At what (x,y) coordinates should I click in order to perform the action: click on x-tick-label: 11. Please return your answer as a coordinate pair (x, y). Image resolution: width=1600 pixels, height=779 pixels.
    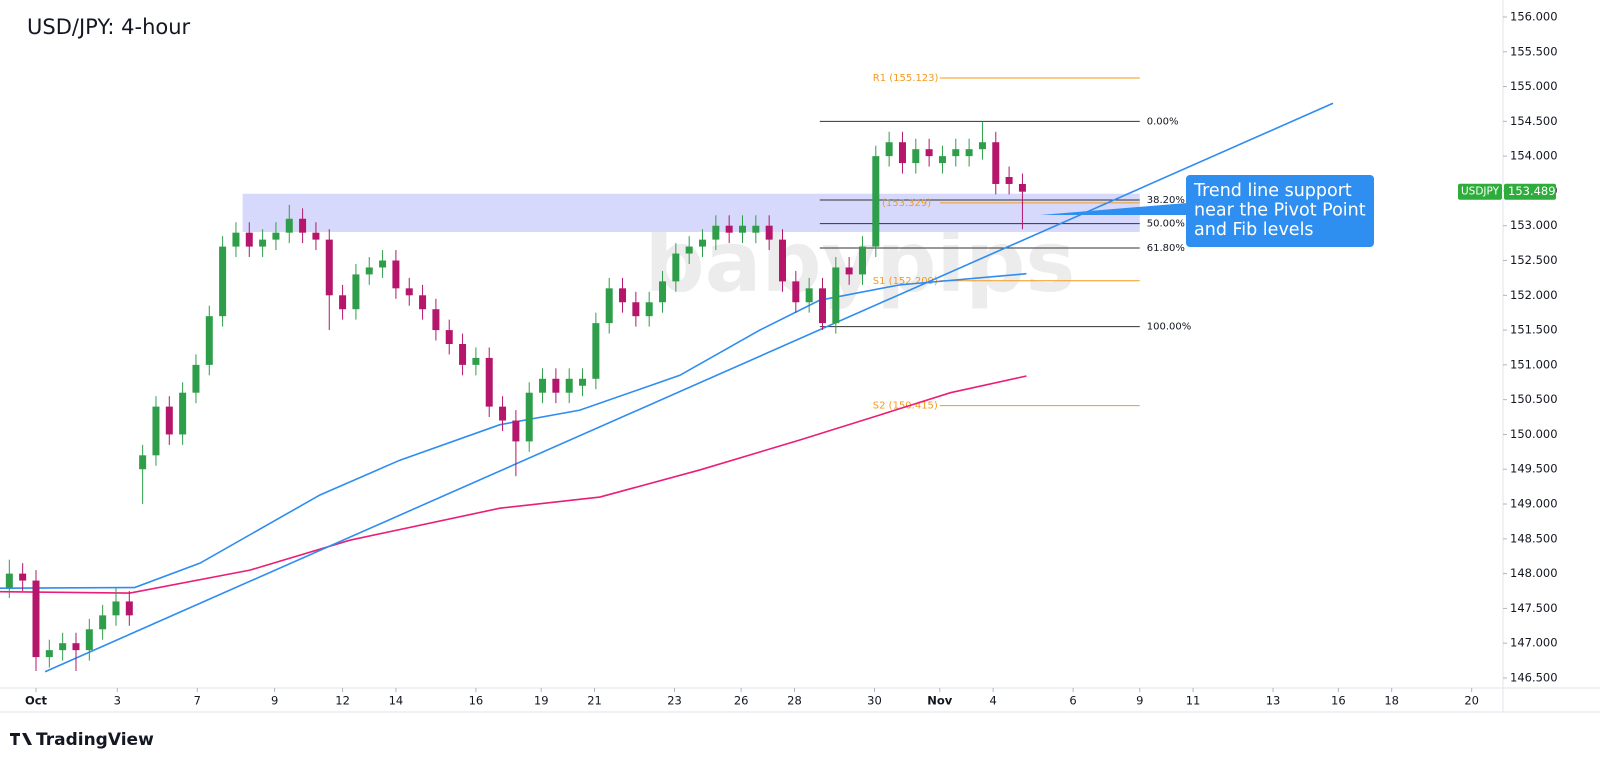
    Looking at the image, I should click on (1193, 701).